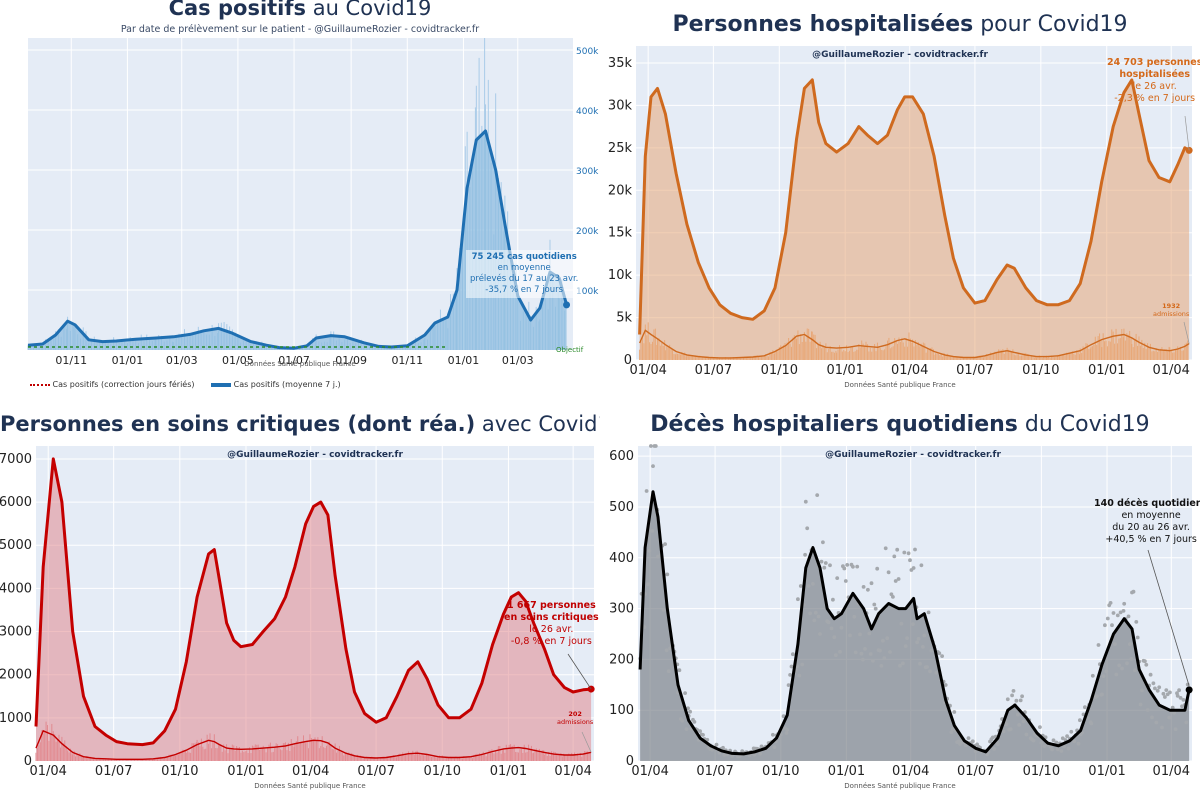 This screenshot has height=800, width=1200. I want to click on legend-solid-swatch, so click(221, 384).